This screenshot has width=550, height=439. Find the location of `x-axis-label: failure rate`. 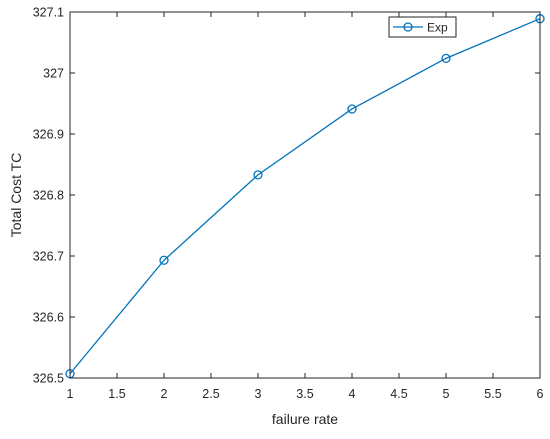

x-axis-label: failure rate is located at coordinates (305, 419).